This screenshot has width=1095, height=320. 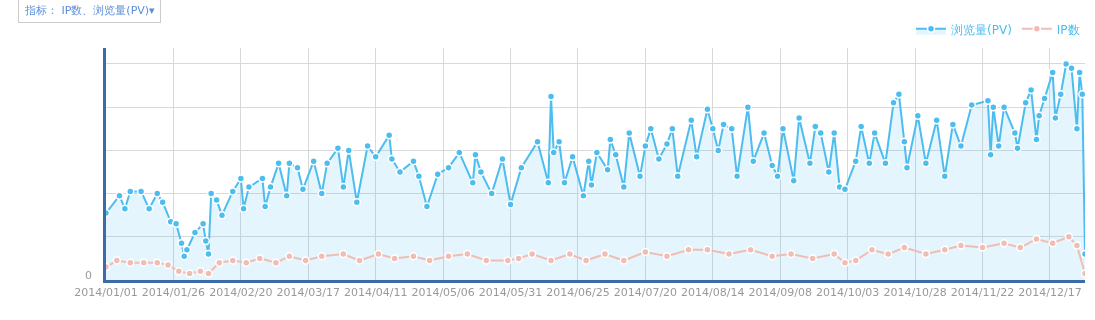 I want to click on x-tick-label: 2014/10/28, so click(x=915, y=293).